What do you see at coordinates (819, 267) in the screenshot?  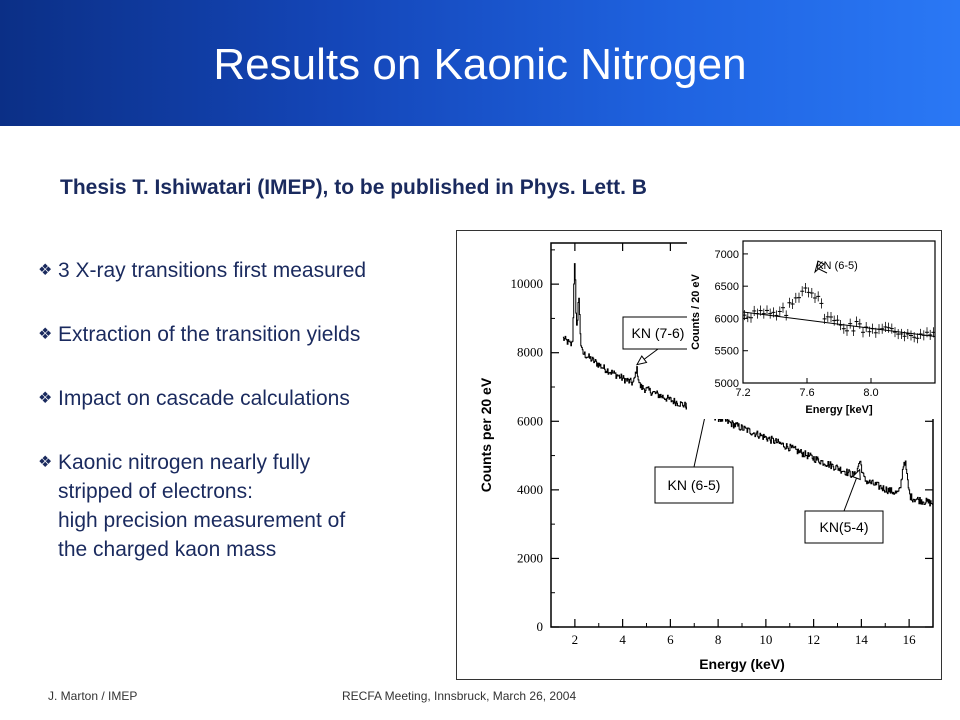 I see `inset-annotation-arrowhead` at bounding box center [819, 267].